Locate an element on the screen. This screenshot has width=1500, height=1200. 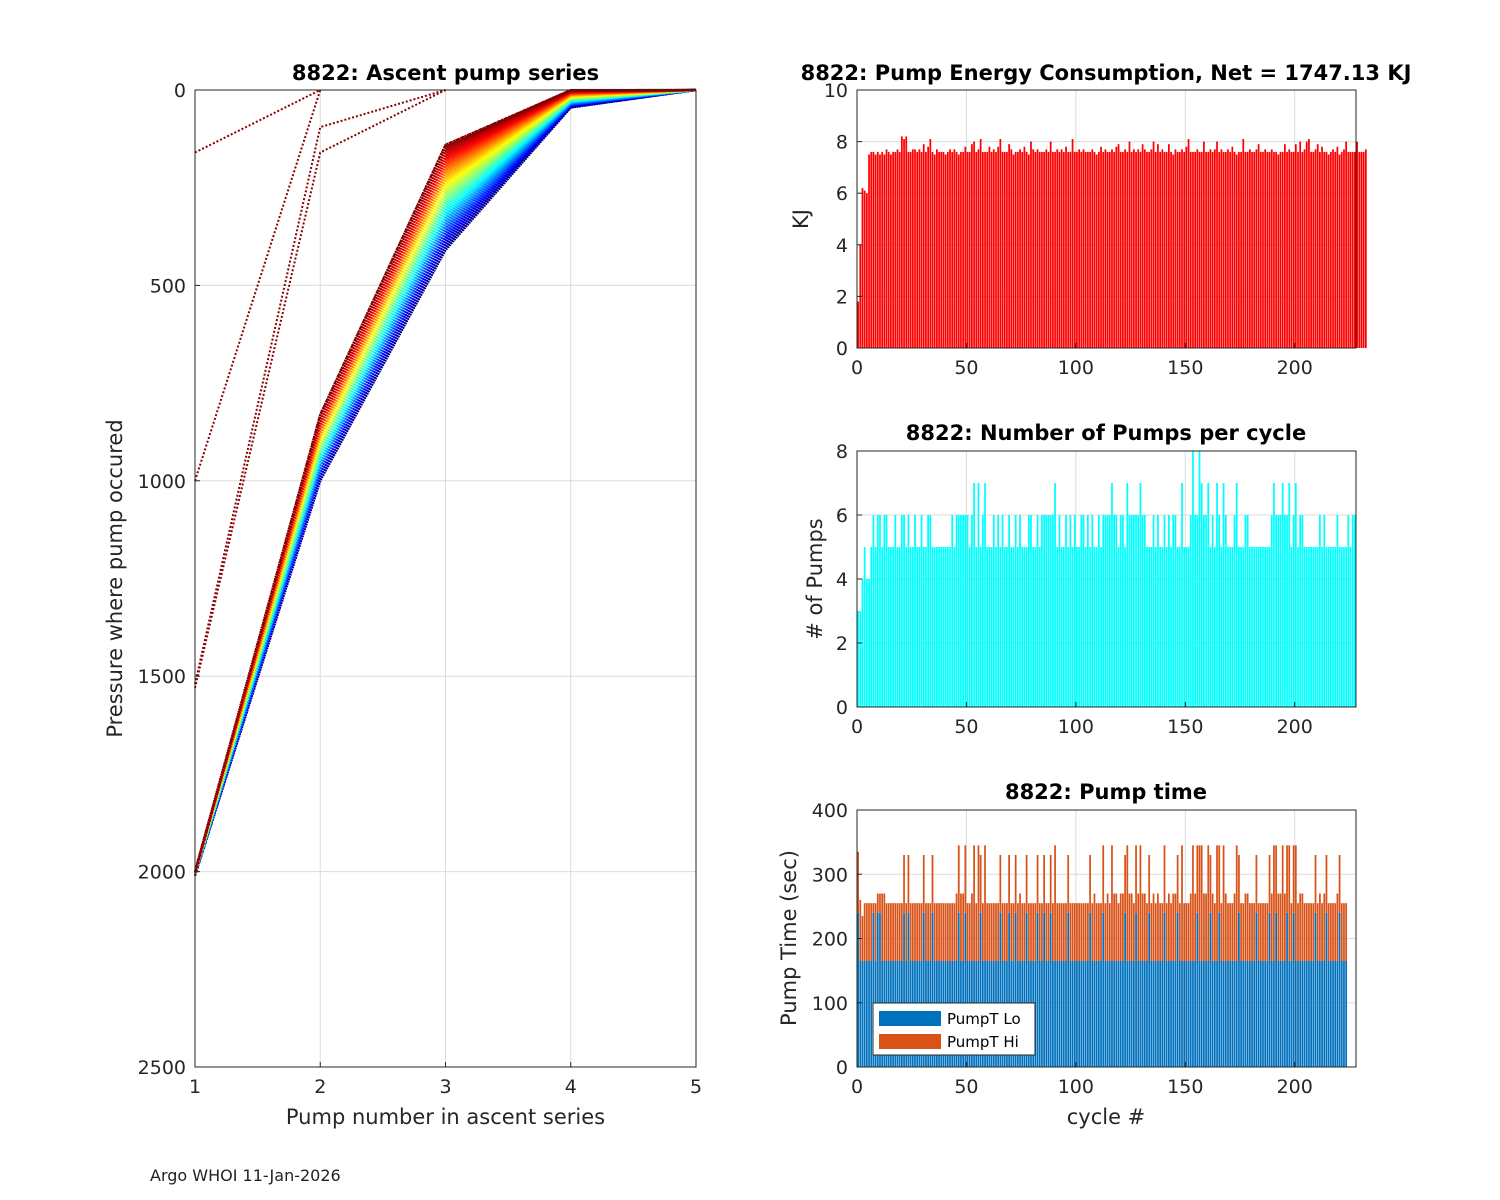
ascent-ytick-label: 2000 is located at coordinates (162, 873).